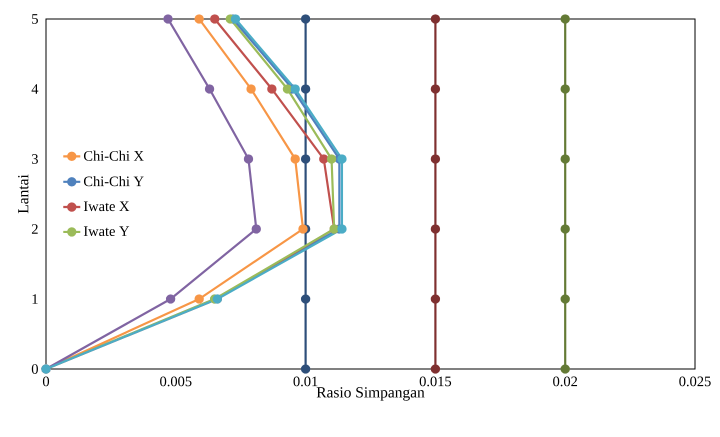  I want to click on legend-label: Chi-Chi Y, so click(114, 181).